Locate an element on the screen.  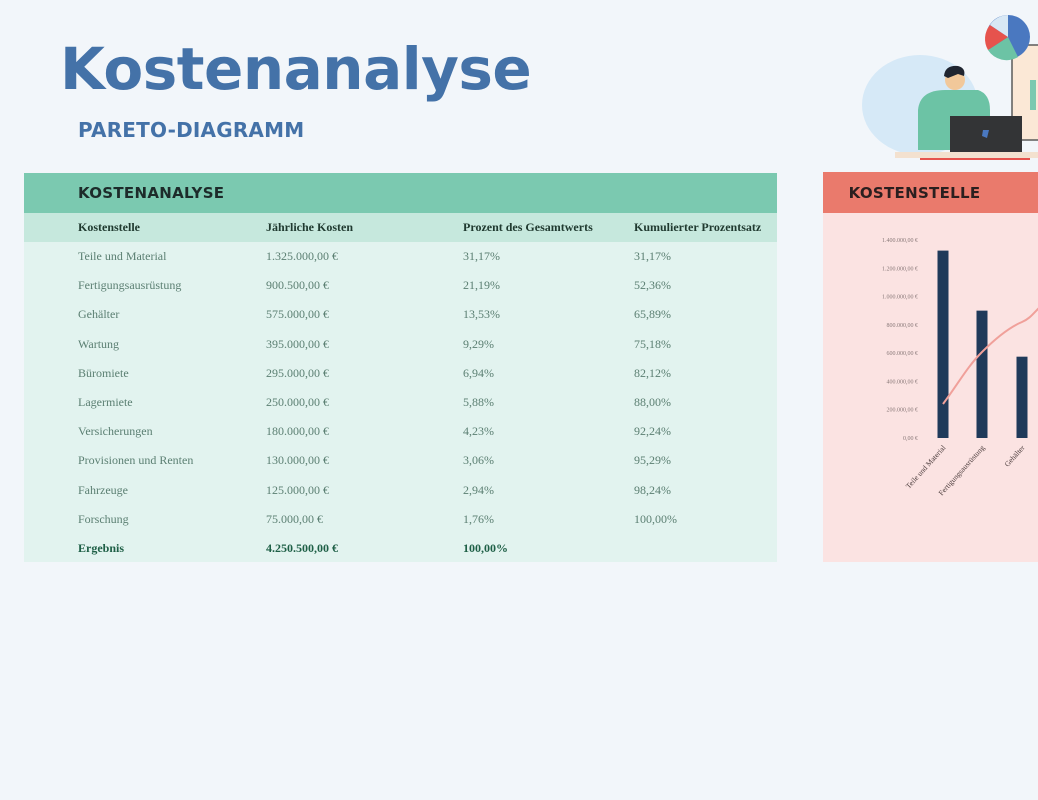
chart-title: KOSTENSTELLE is located at coordinates (930, 192).